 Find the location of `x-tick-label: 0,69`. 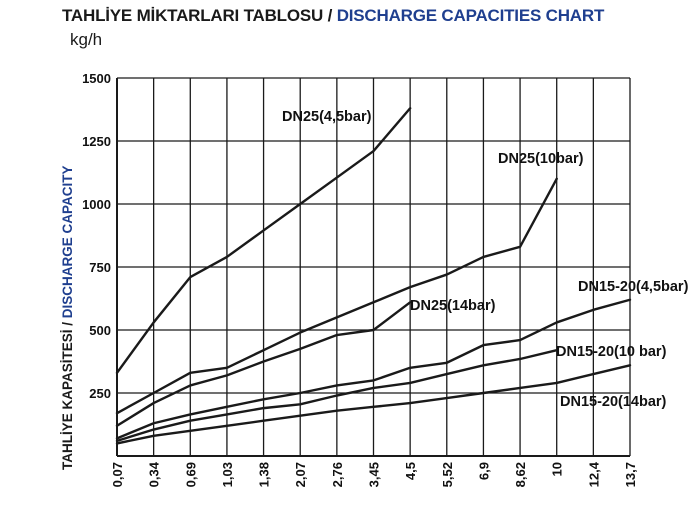

x-tick-label: 0,69 is located at coordinates (190, 474).